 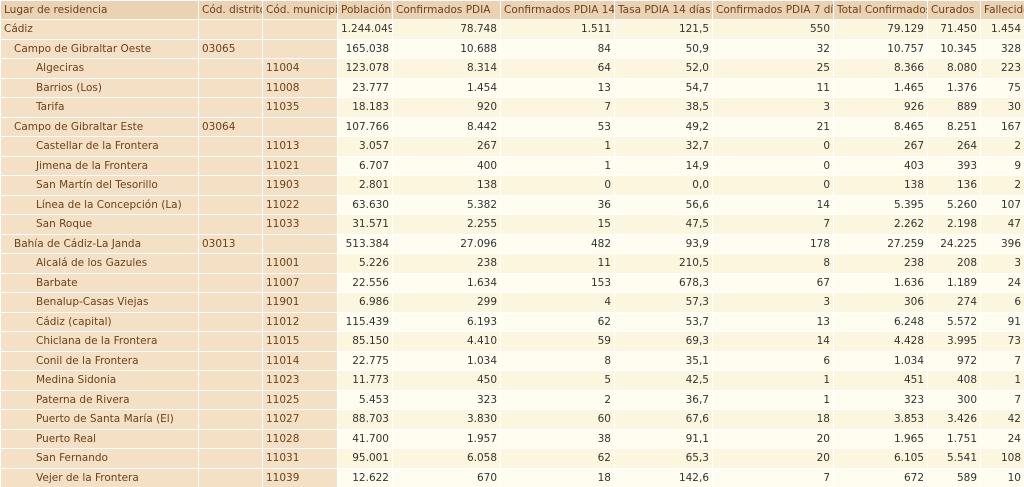 I want to click on code-cell: 11015, so click(x=300, y=341).